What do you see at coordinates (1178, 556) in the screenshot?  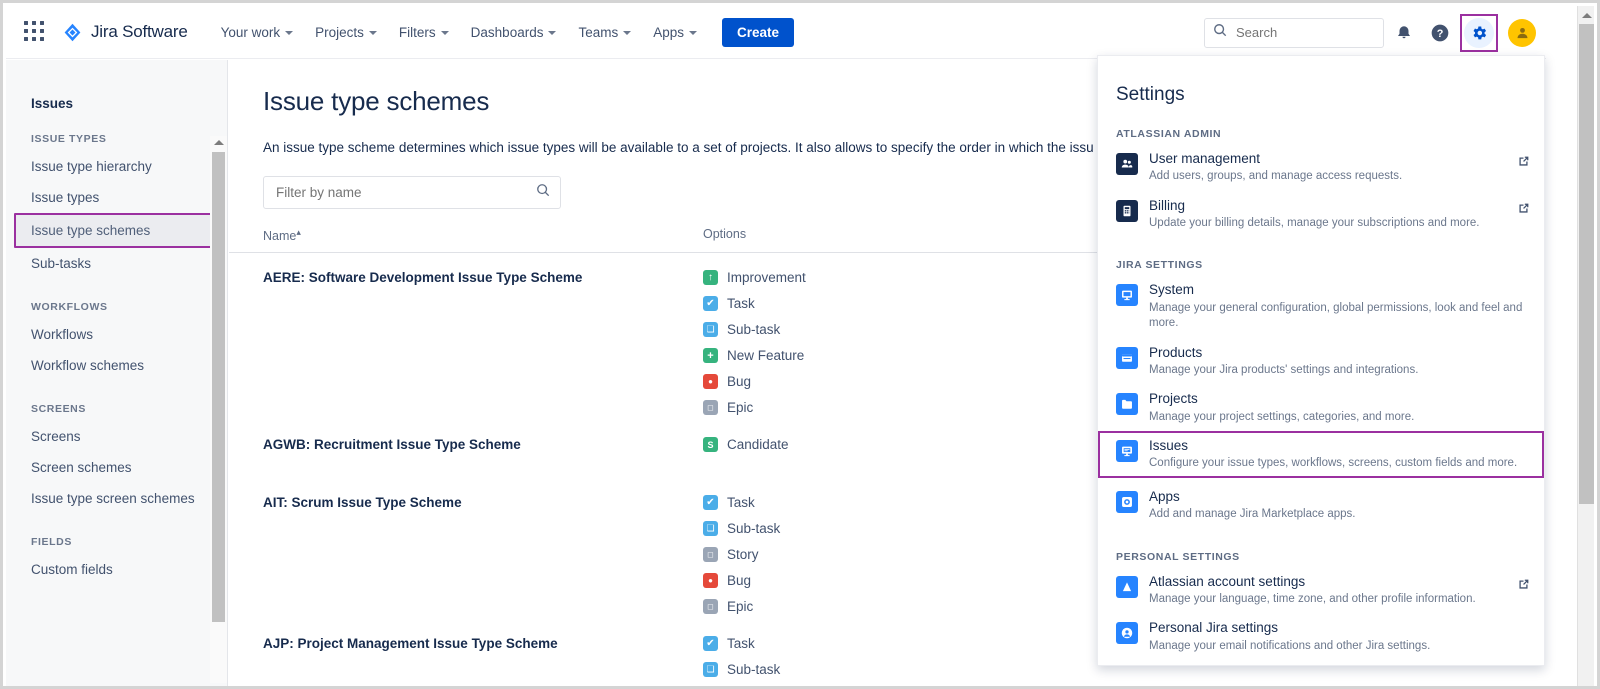 I see `settings-section-personal-settings: PERSONAL SETTINGS` at bounding box center [1178, 556].